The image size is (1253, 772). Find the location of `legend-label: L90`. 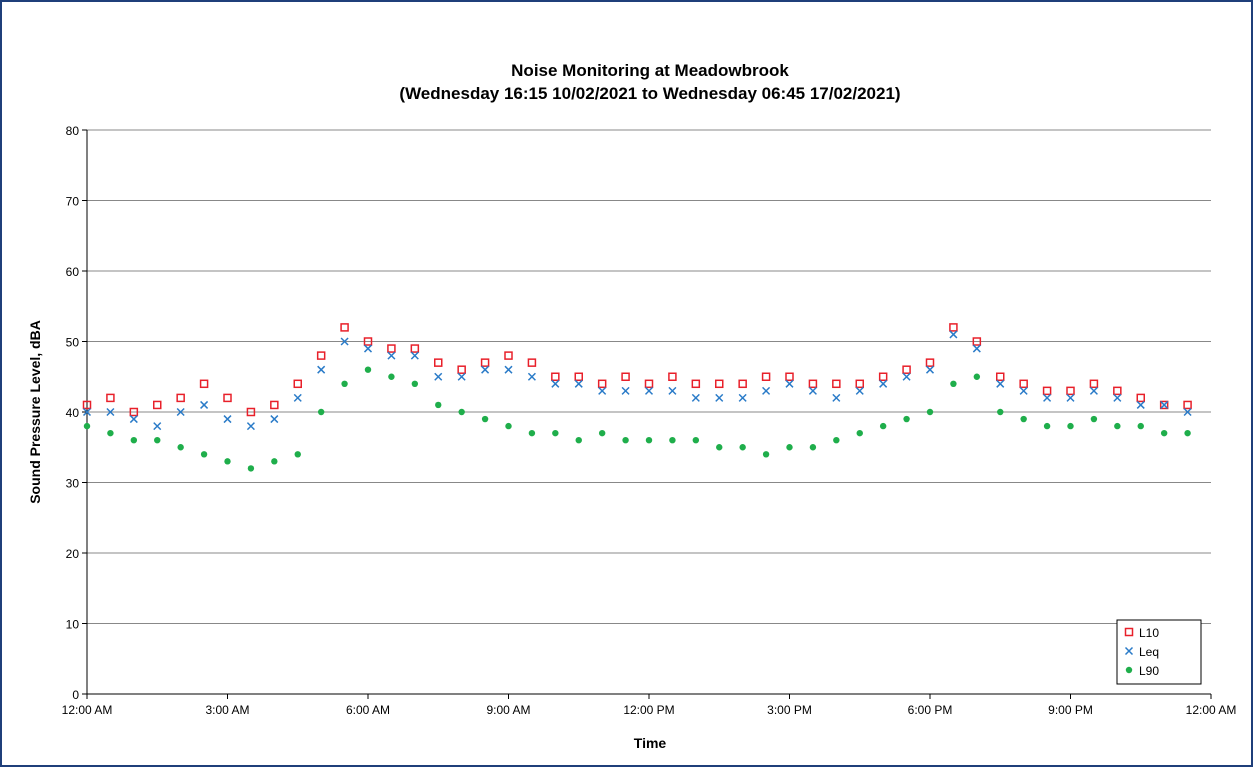

legend-label: L90 is located at coordinates (1149, 671).